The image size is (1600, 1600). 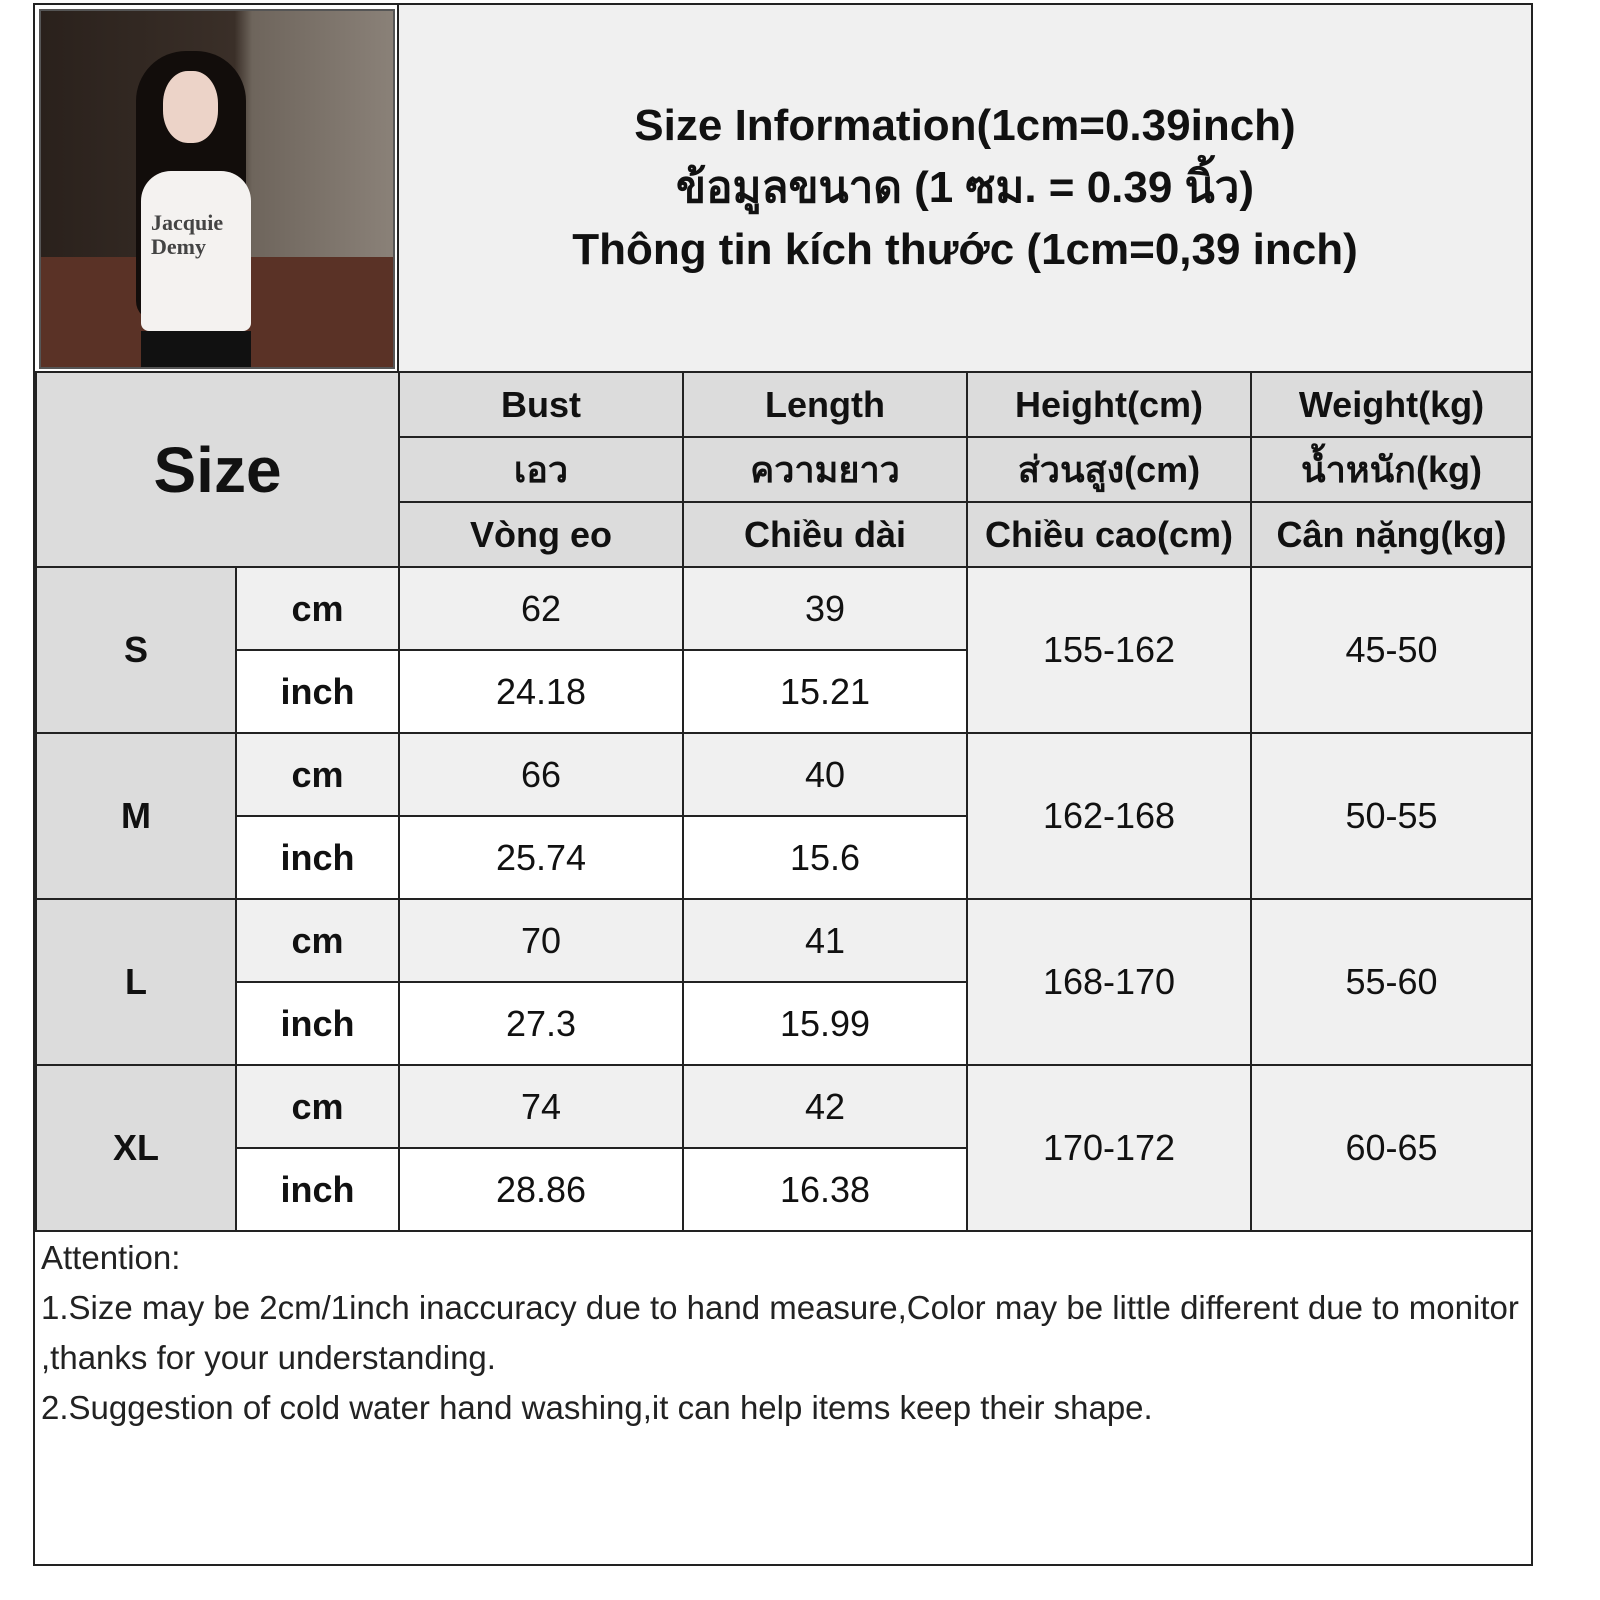 I want to click on size-letter: M, so click(x=136, y=816).